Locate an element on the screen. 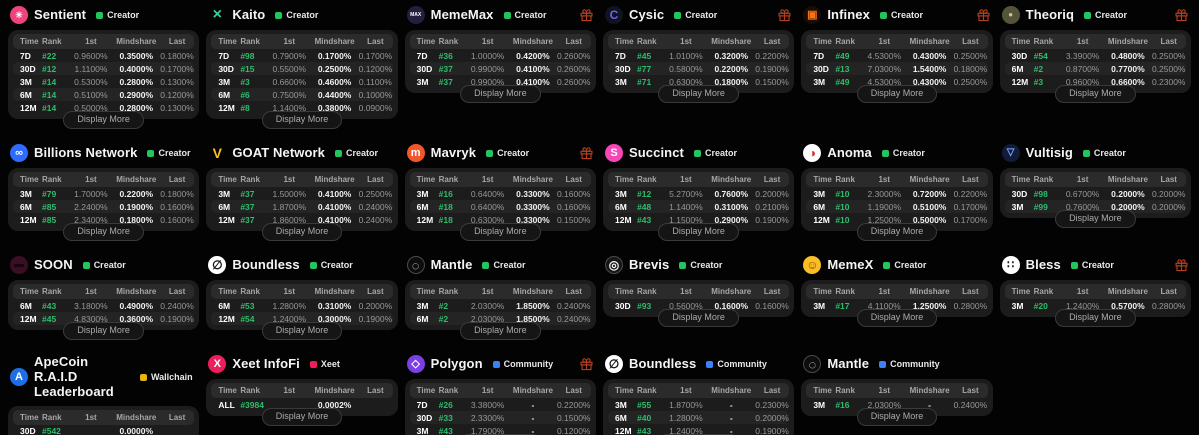  community-badge: Community is located at coordinates (522, 364).